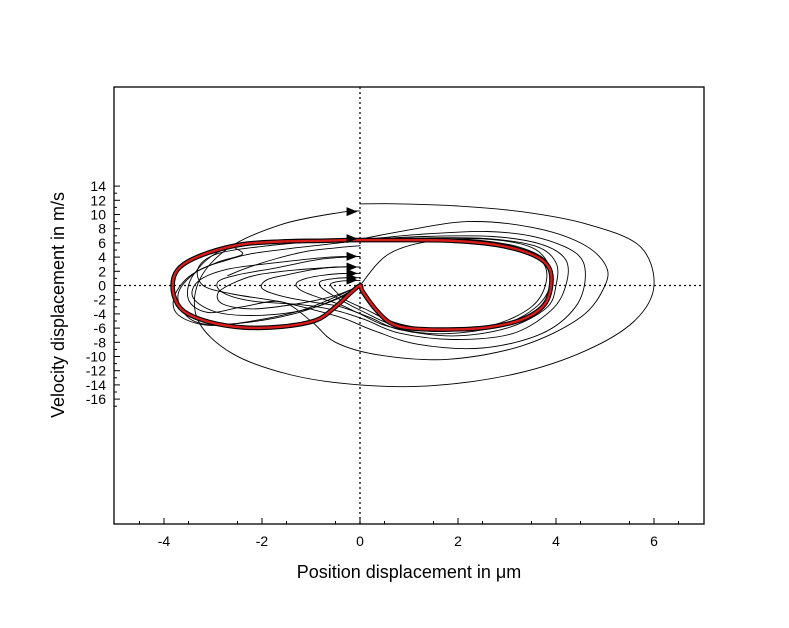 Image resolution: width=789 pixels, height=628 pixels. Describe the element at coordinates (360, 541) in the screenshot. I see `x-tick-label: 0` at that location.